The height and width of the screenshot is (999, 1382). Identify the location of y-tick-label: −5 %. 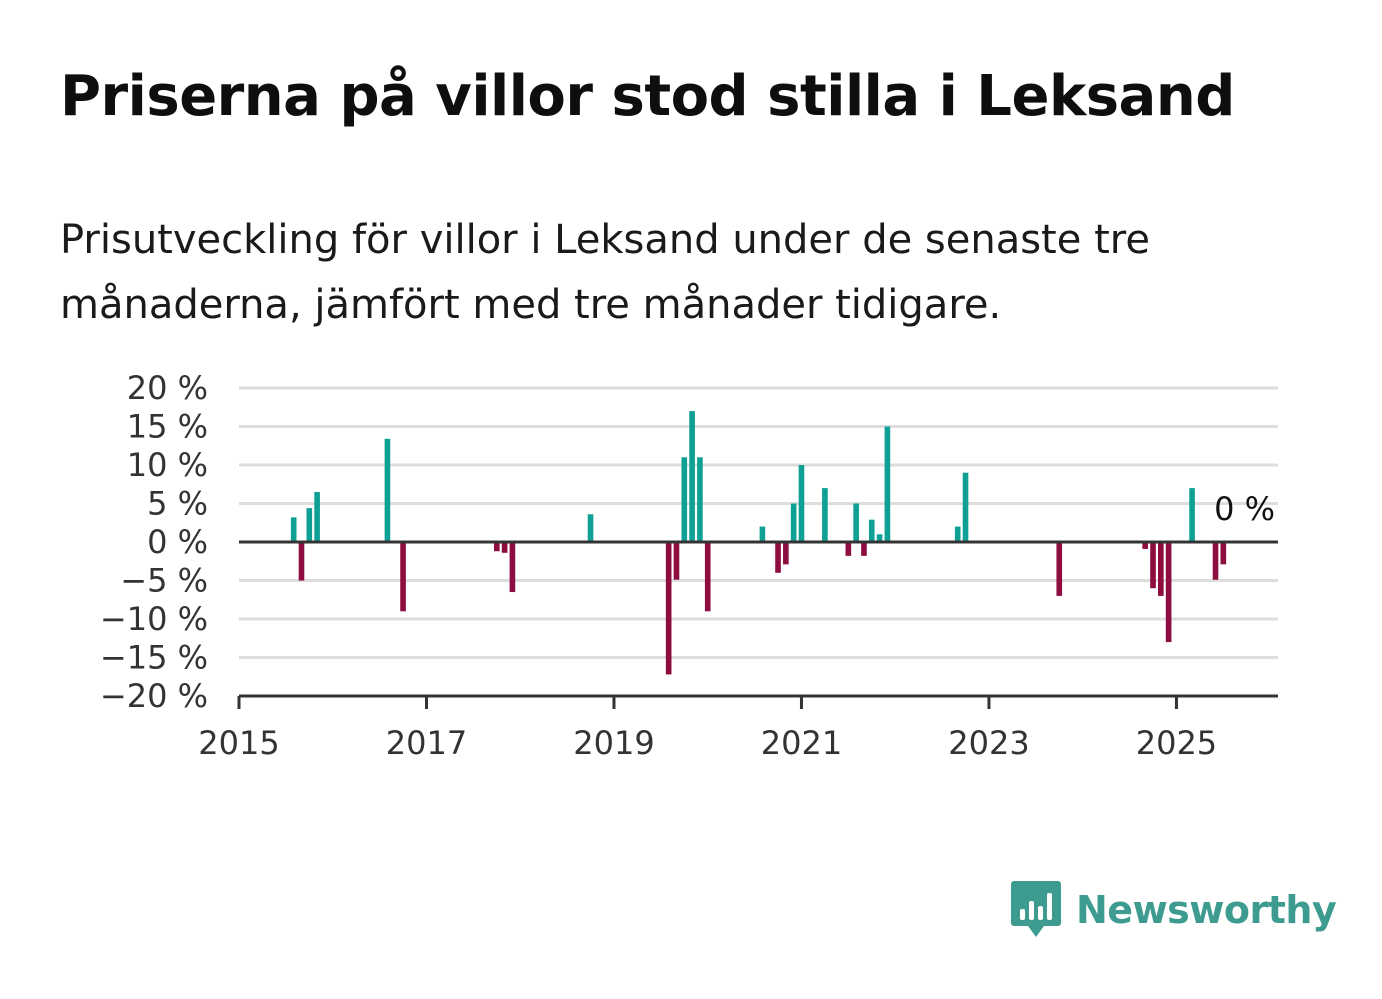
(164, 581).